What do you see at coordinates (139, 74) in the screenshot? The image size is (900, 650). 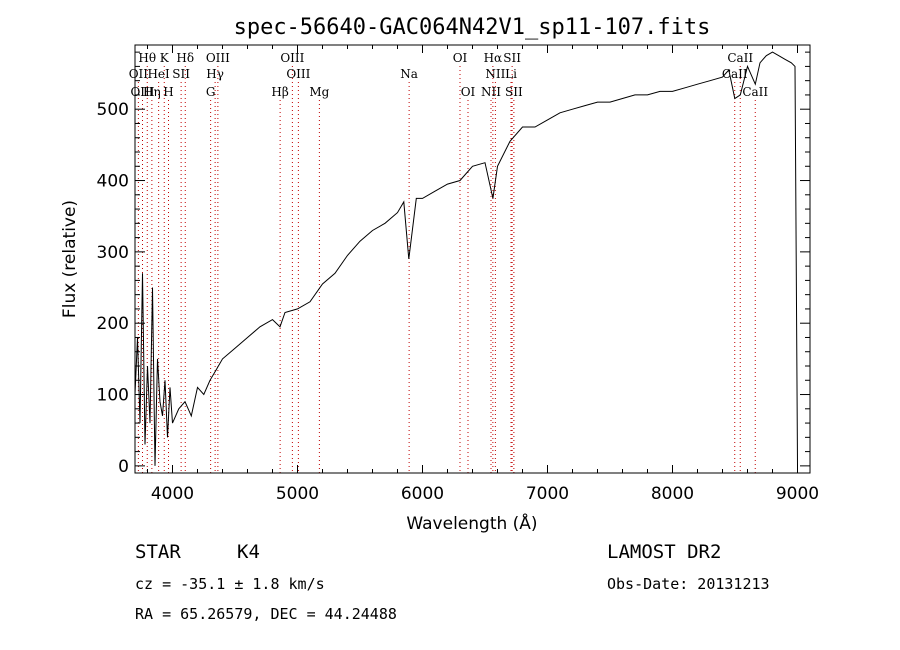 I see `marker-label: OII` at bounding box center [139, 74].